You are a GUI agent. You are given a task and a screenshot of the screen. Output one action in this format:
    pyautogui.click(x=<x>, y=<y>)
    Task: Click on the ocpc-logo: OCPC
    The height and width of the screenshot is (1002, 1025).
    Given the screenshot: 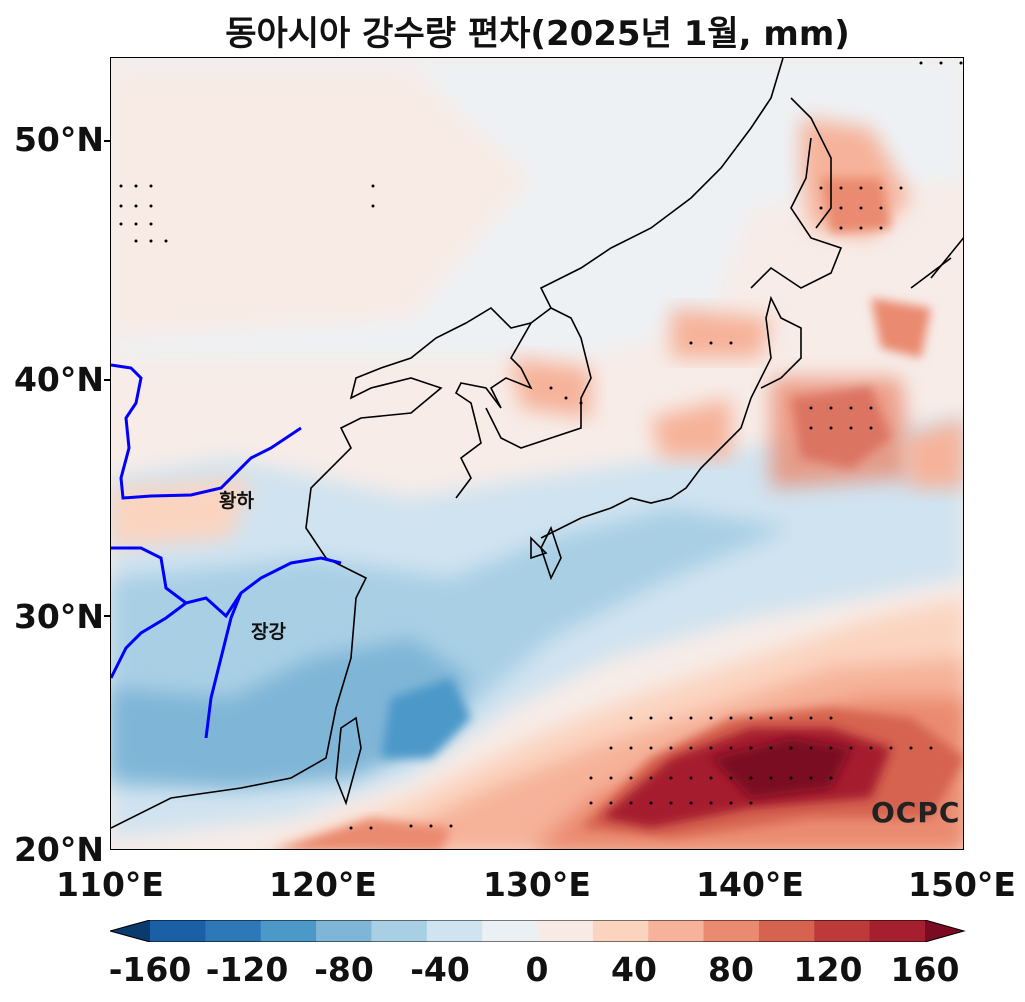 What is the action you would take?
    pyautogui.click(x=916, y=812)
    